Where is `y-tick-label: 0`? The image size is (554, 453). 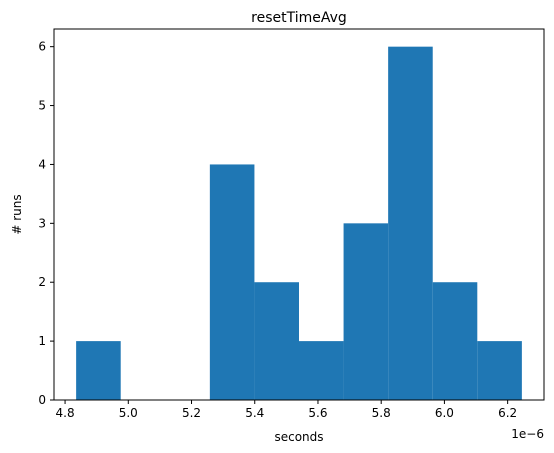 y-tick-label: 0 is located at coordinates (42, 400).